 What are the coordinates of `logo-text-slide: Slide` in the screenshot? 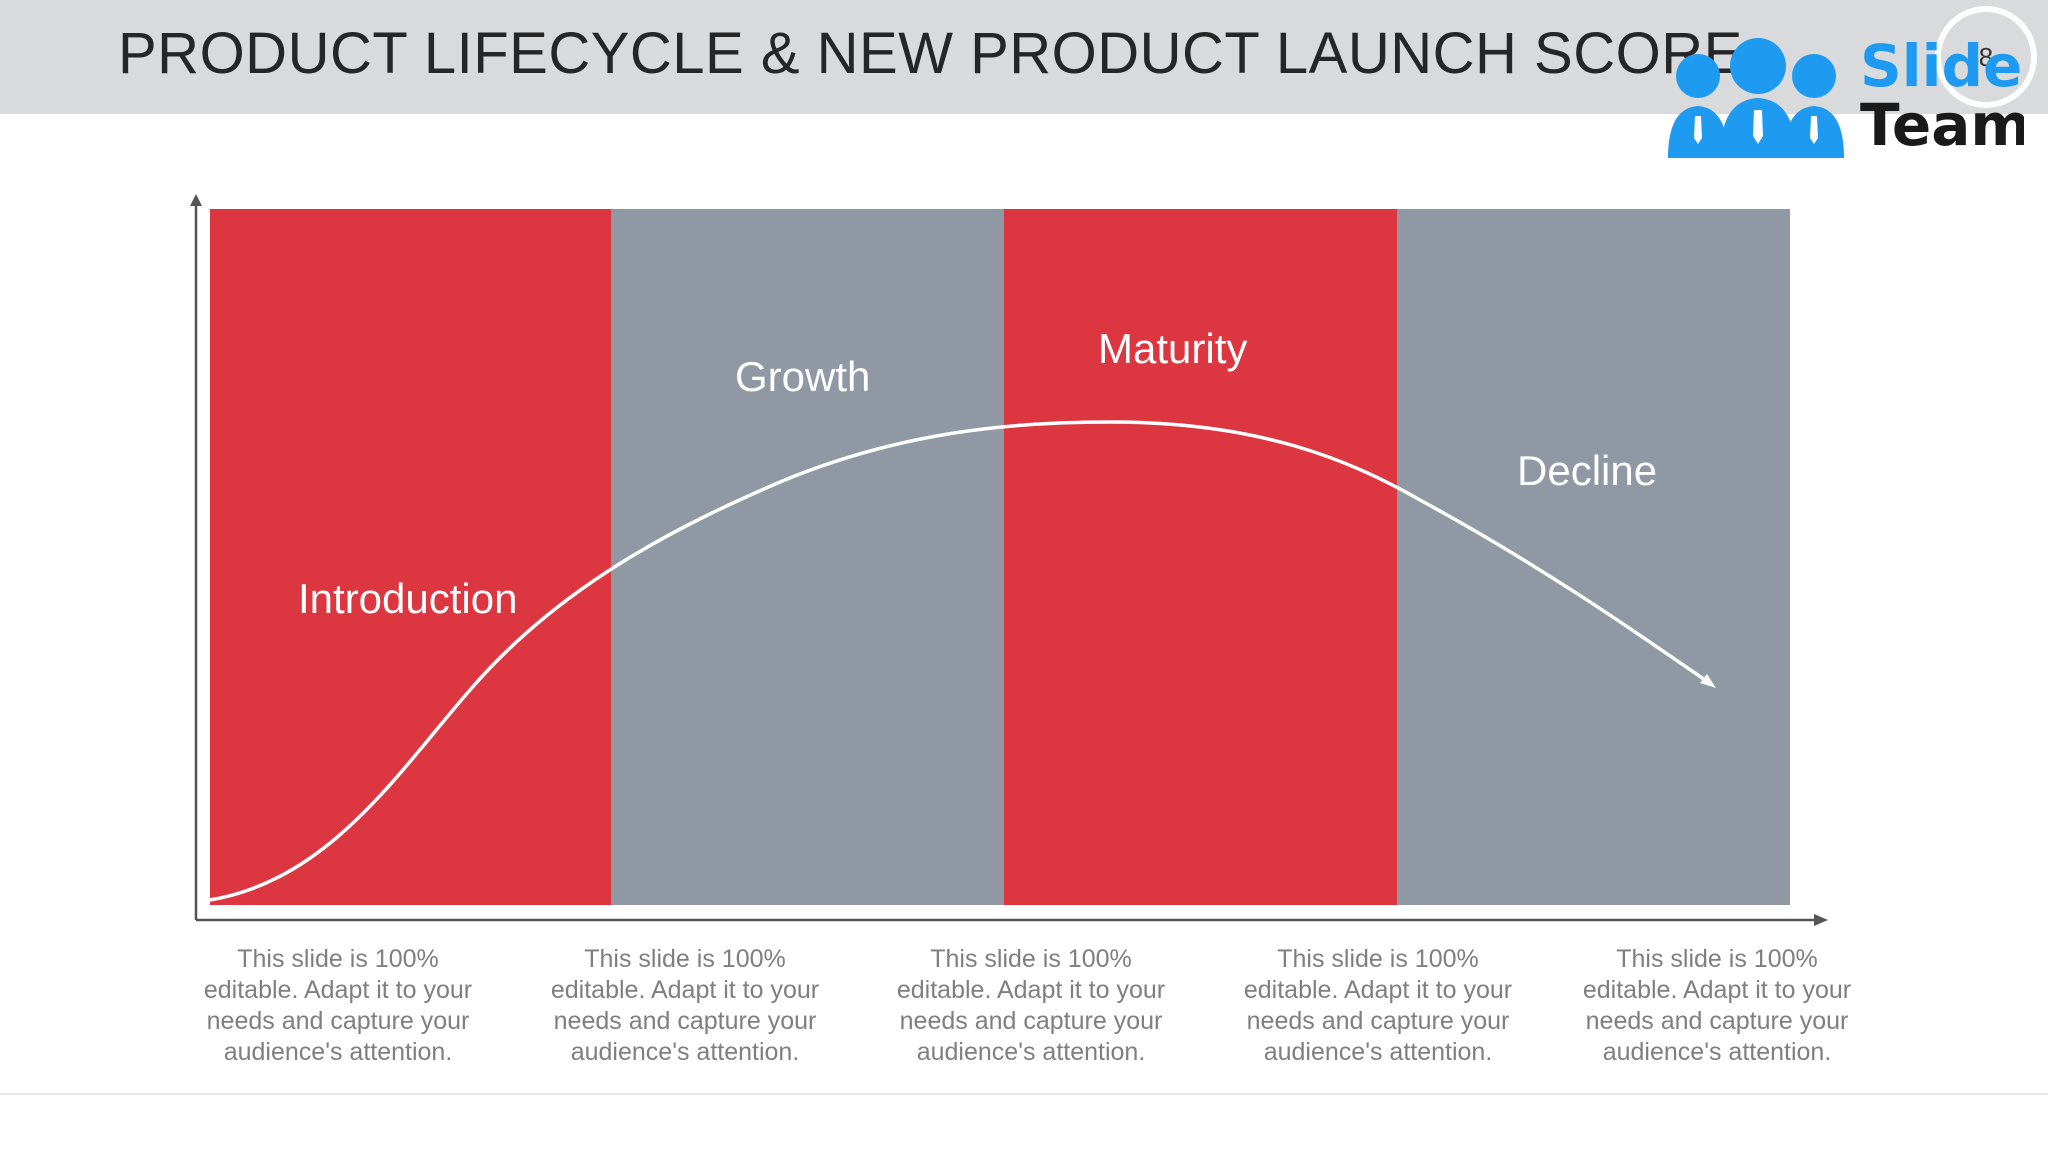 It's located at (1941, 66).